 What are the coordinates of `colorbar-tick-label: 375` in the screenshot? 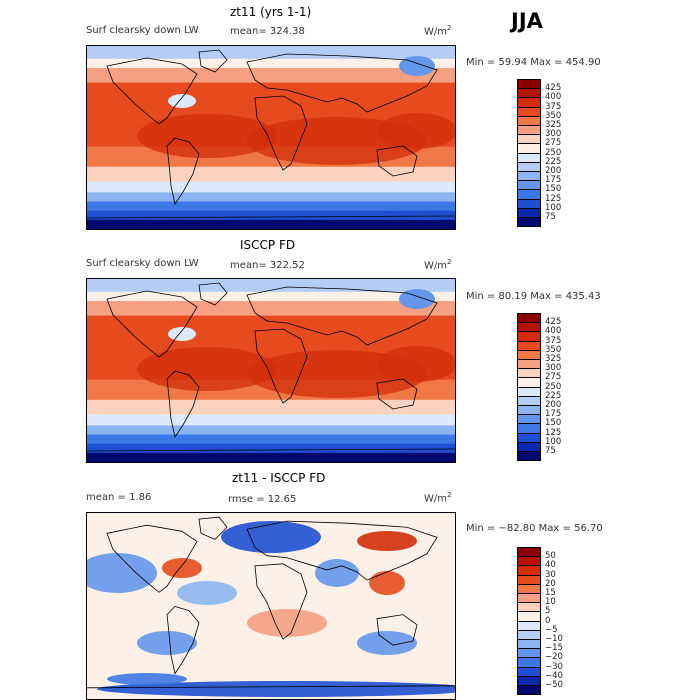 It's located at (553, 340).